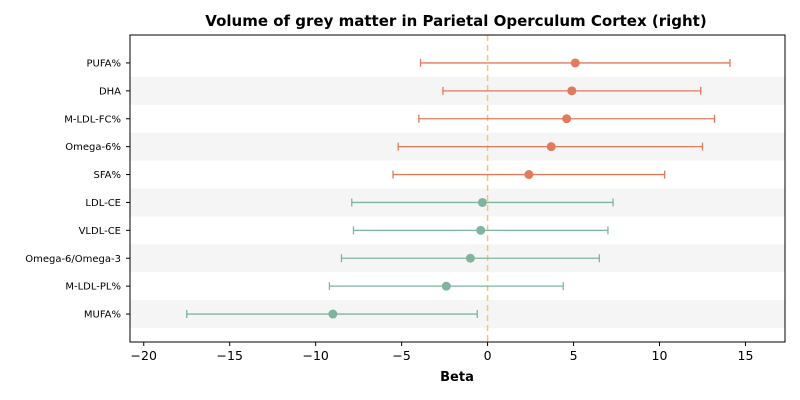 Image resolution: width=800 pixels, height=400 pixels. Describe the element at coordinates (100, 231) in the screenshot. I see `y-tick-label: VLDL-CE` at that location.